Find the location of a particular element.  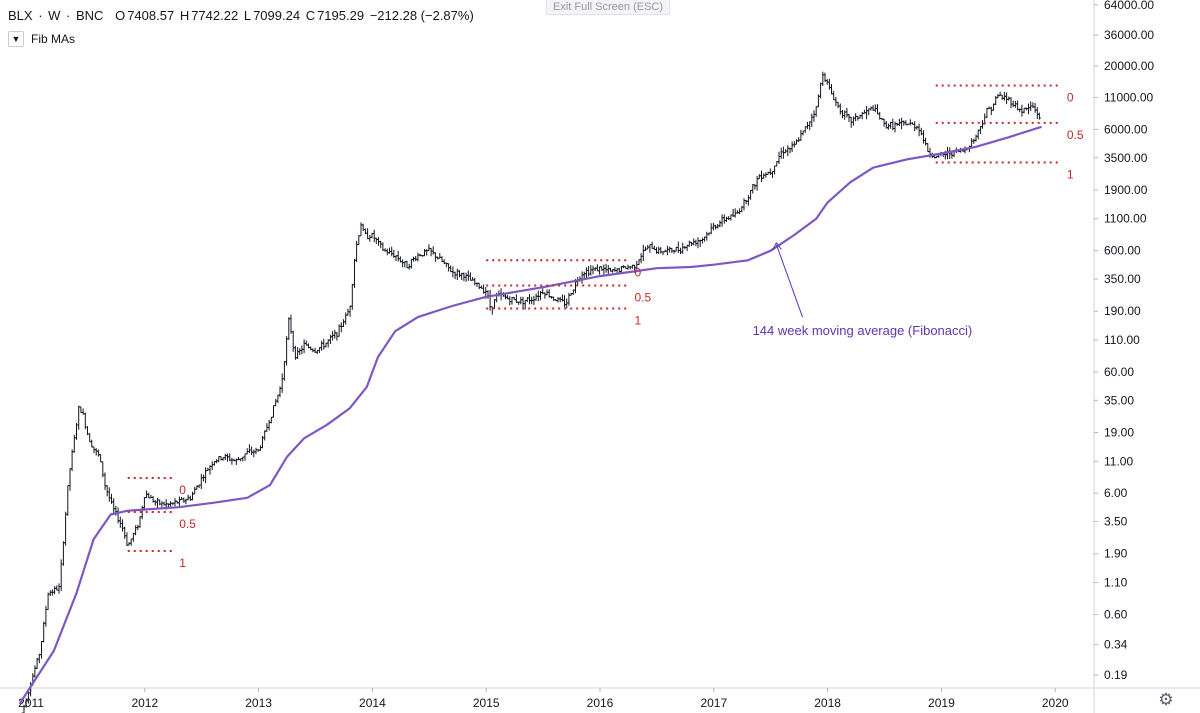

y-tick-label: 1.90 is located at coordinates (1116, 554).